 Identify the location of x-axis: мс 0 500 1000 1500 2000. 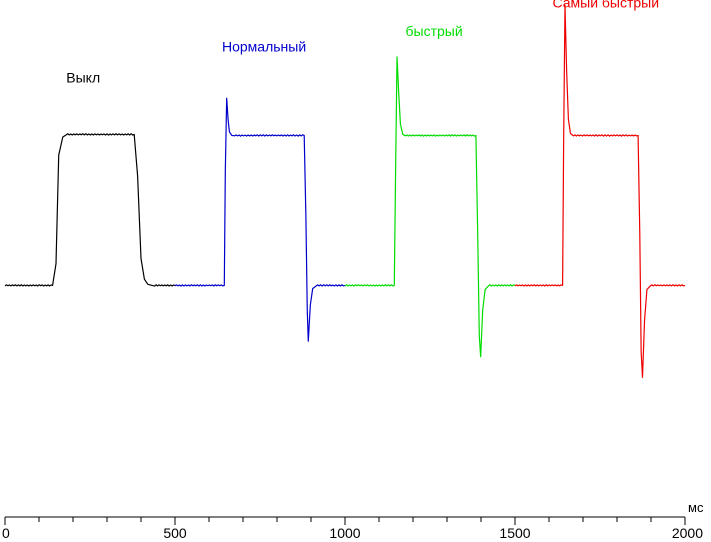
(353, 520).